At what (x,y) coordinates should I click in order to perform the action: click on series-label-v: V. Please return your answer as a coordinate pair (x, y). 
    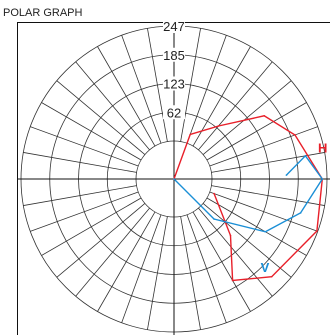
    Looking at the image, I should click on (265, 267).